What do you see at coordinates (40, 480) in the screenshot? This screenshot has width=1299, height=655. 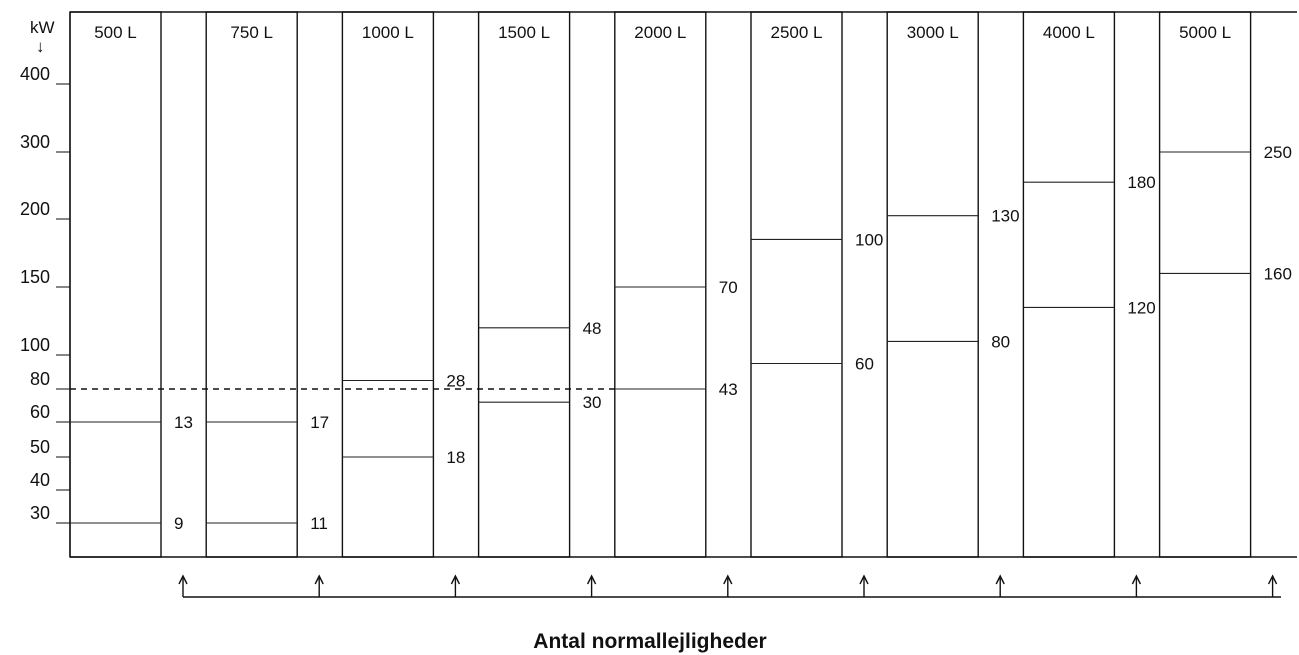 I see `y-tick-label: 40` at bounding box center [40, 480].